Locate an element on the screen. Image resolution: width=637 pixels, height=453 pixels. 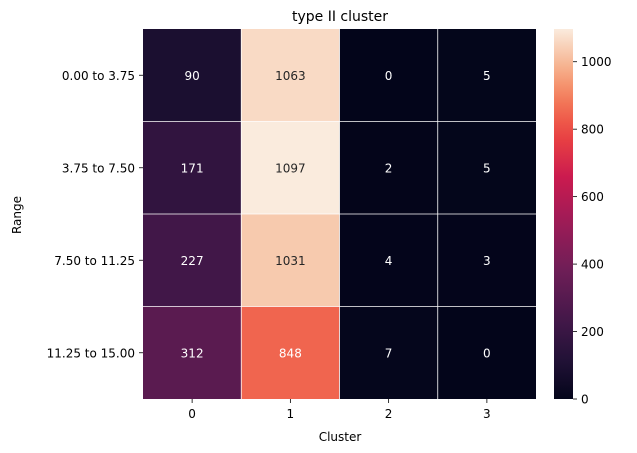
cell-value-label: 1063 is located at coordinates (290, 76).